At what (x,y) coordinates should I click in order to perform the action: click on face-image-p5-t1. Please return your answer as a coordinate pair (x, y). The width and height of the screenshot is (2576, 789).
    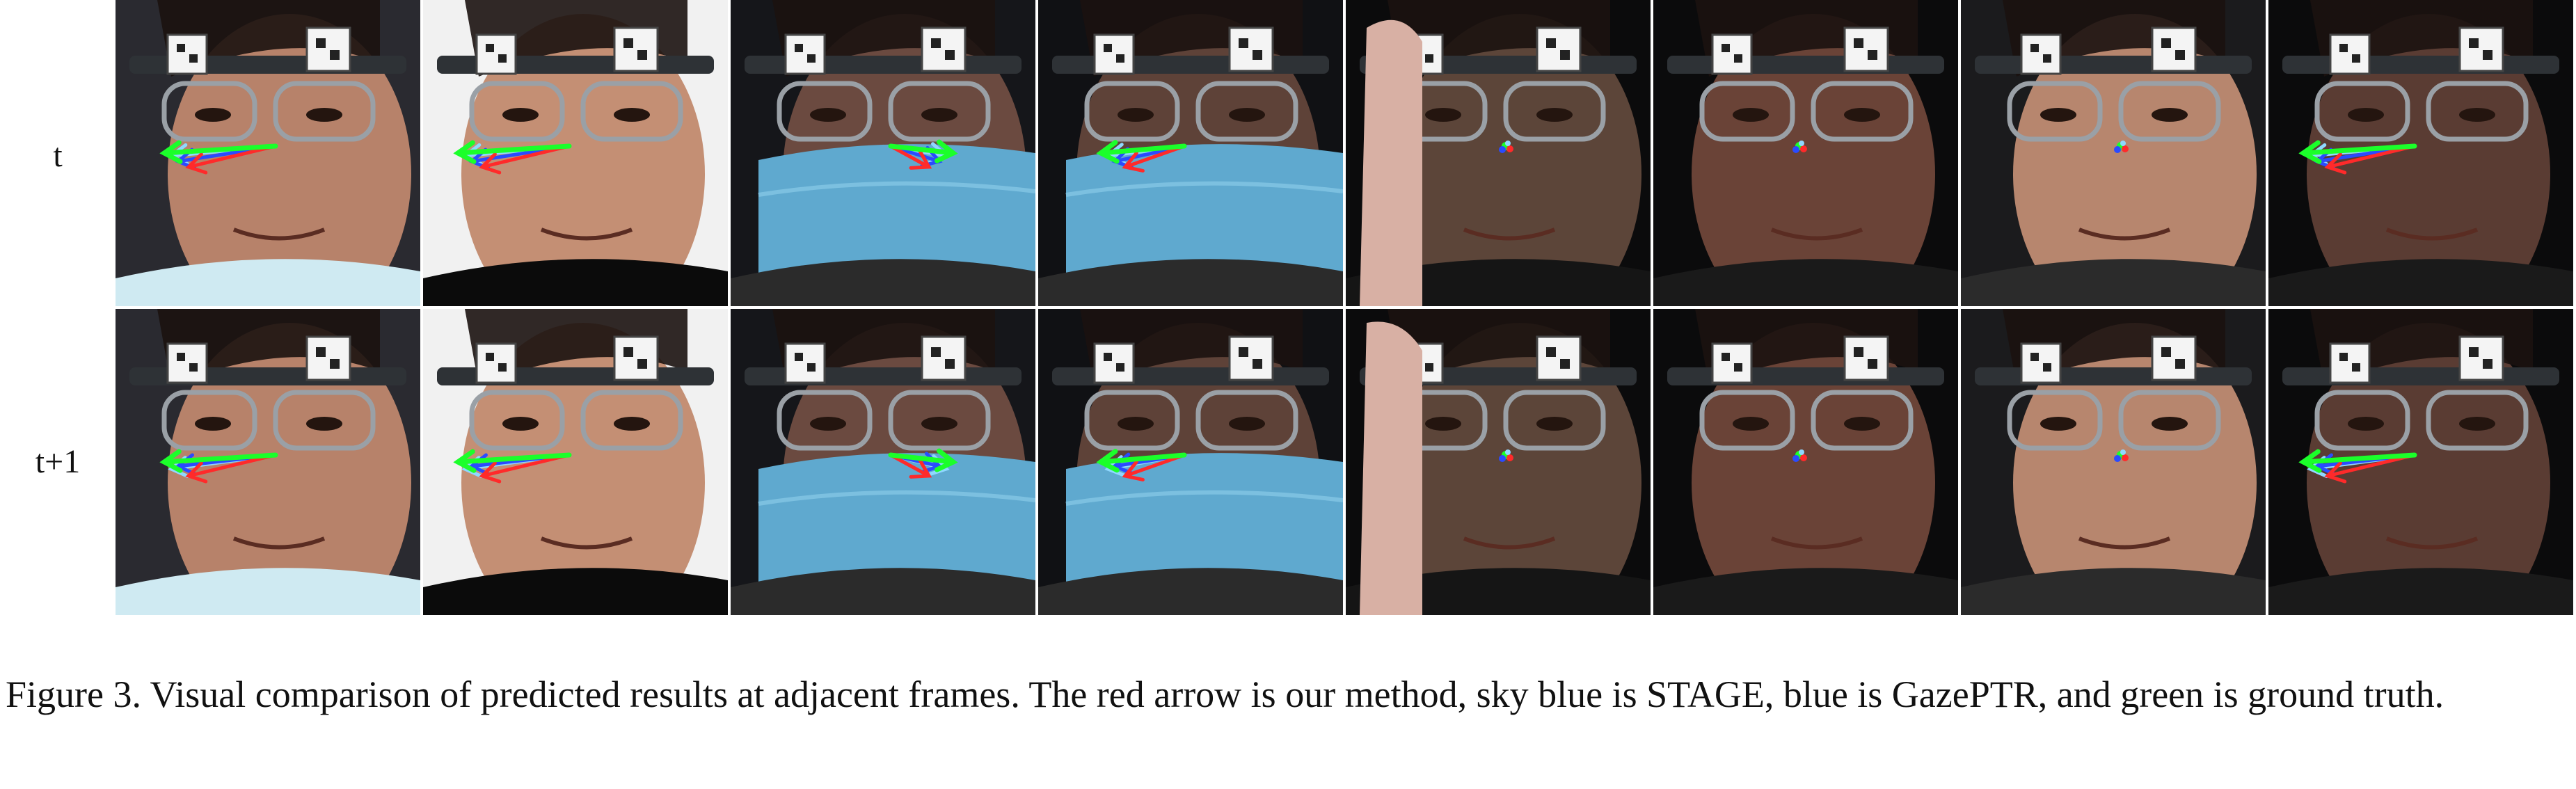
    Looking at the image, I should click on (2113, 462).